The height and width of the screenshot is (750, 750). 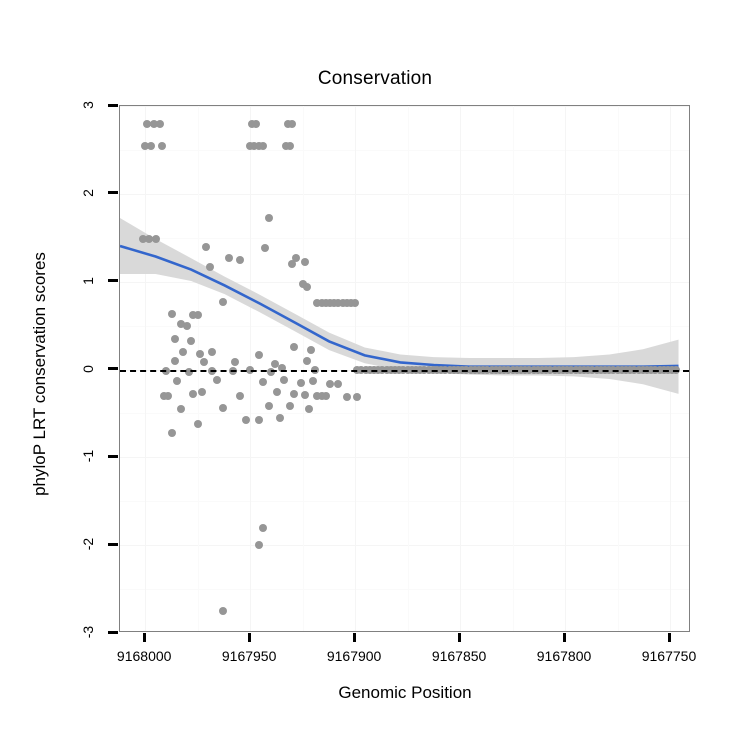 What do you see at coordinates (88, 544) in the screenshot?
I see `y-axis-tick-label: -2` at bounding box center [88, 544].